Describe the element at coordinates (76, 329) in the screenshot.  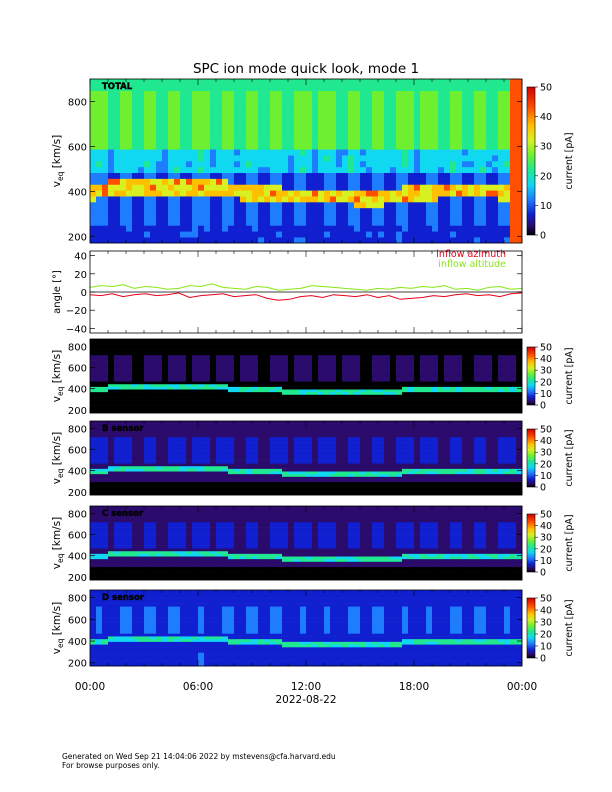
I see `y-tick-label: −40` at that location.